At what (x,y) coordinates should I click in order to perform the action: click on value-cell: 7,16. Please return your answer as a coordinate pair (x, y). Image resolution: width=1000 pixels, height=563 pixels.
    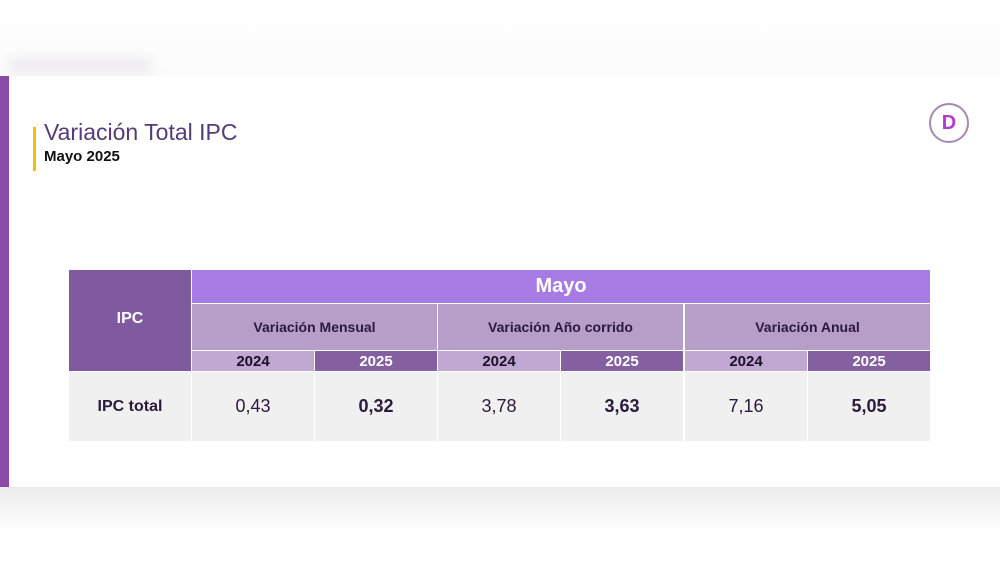
    Looking at the image, I should click on (746, 406).